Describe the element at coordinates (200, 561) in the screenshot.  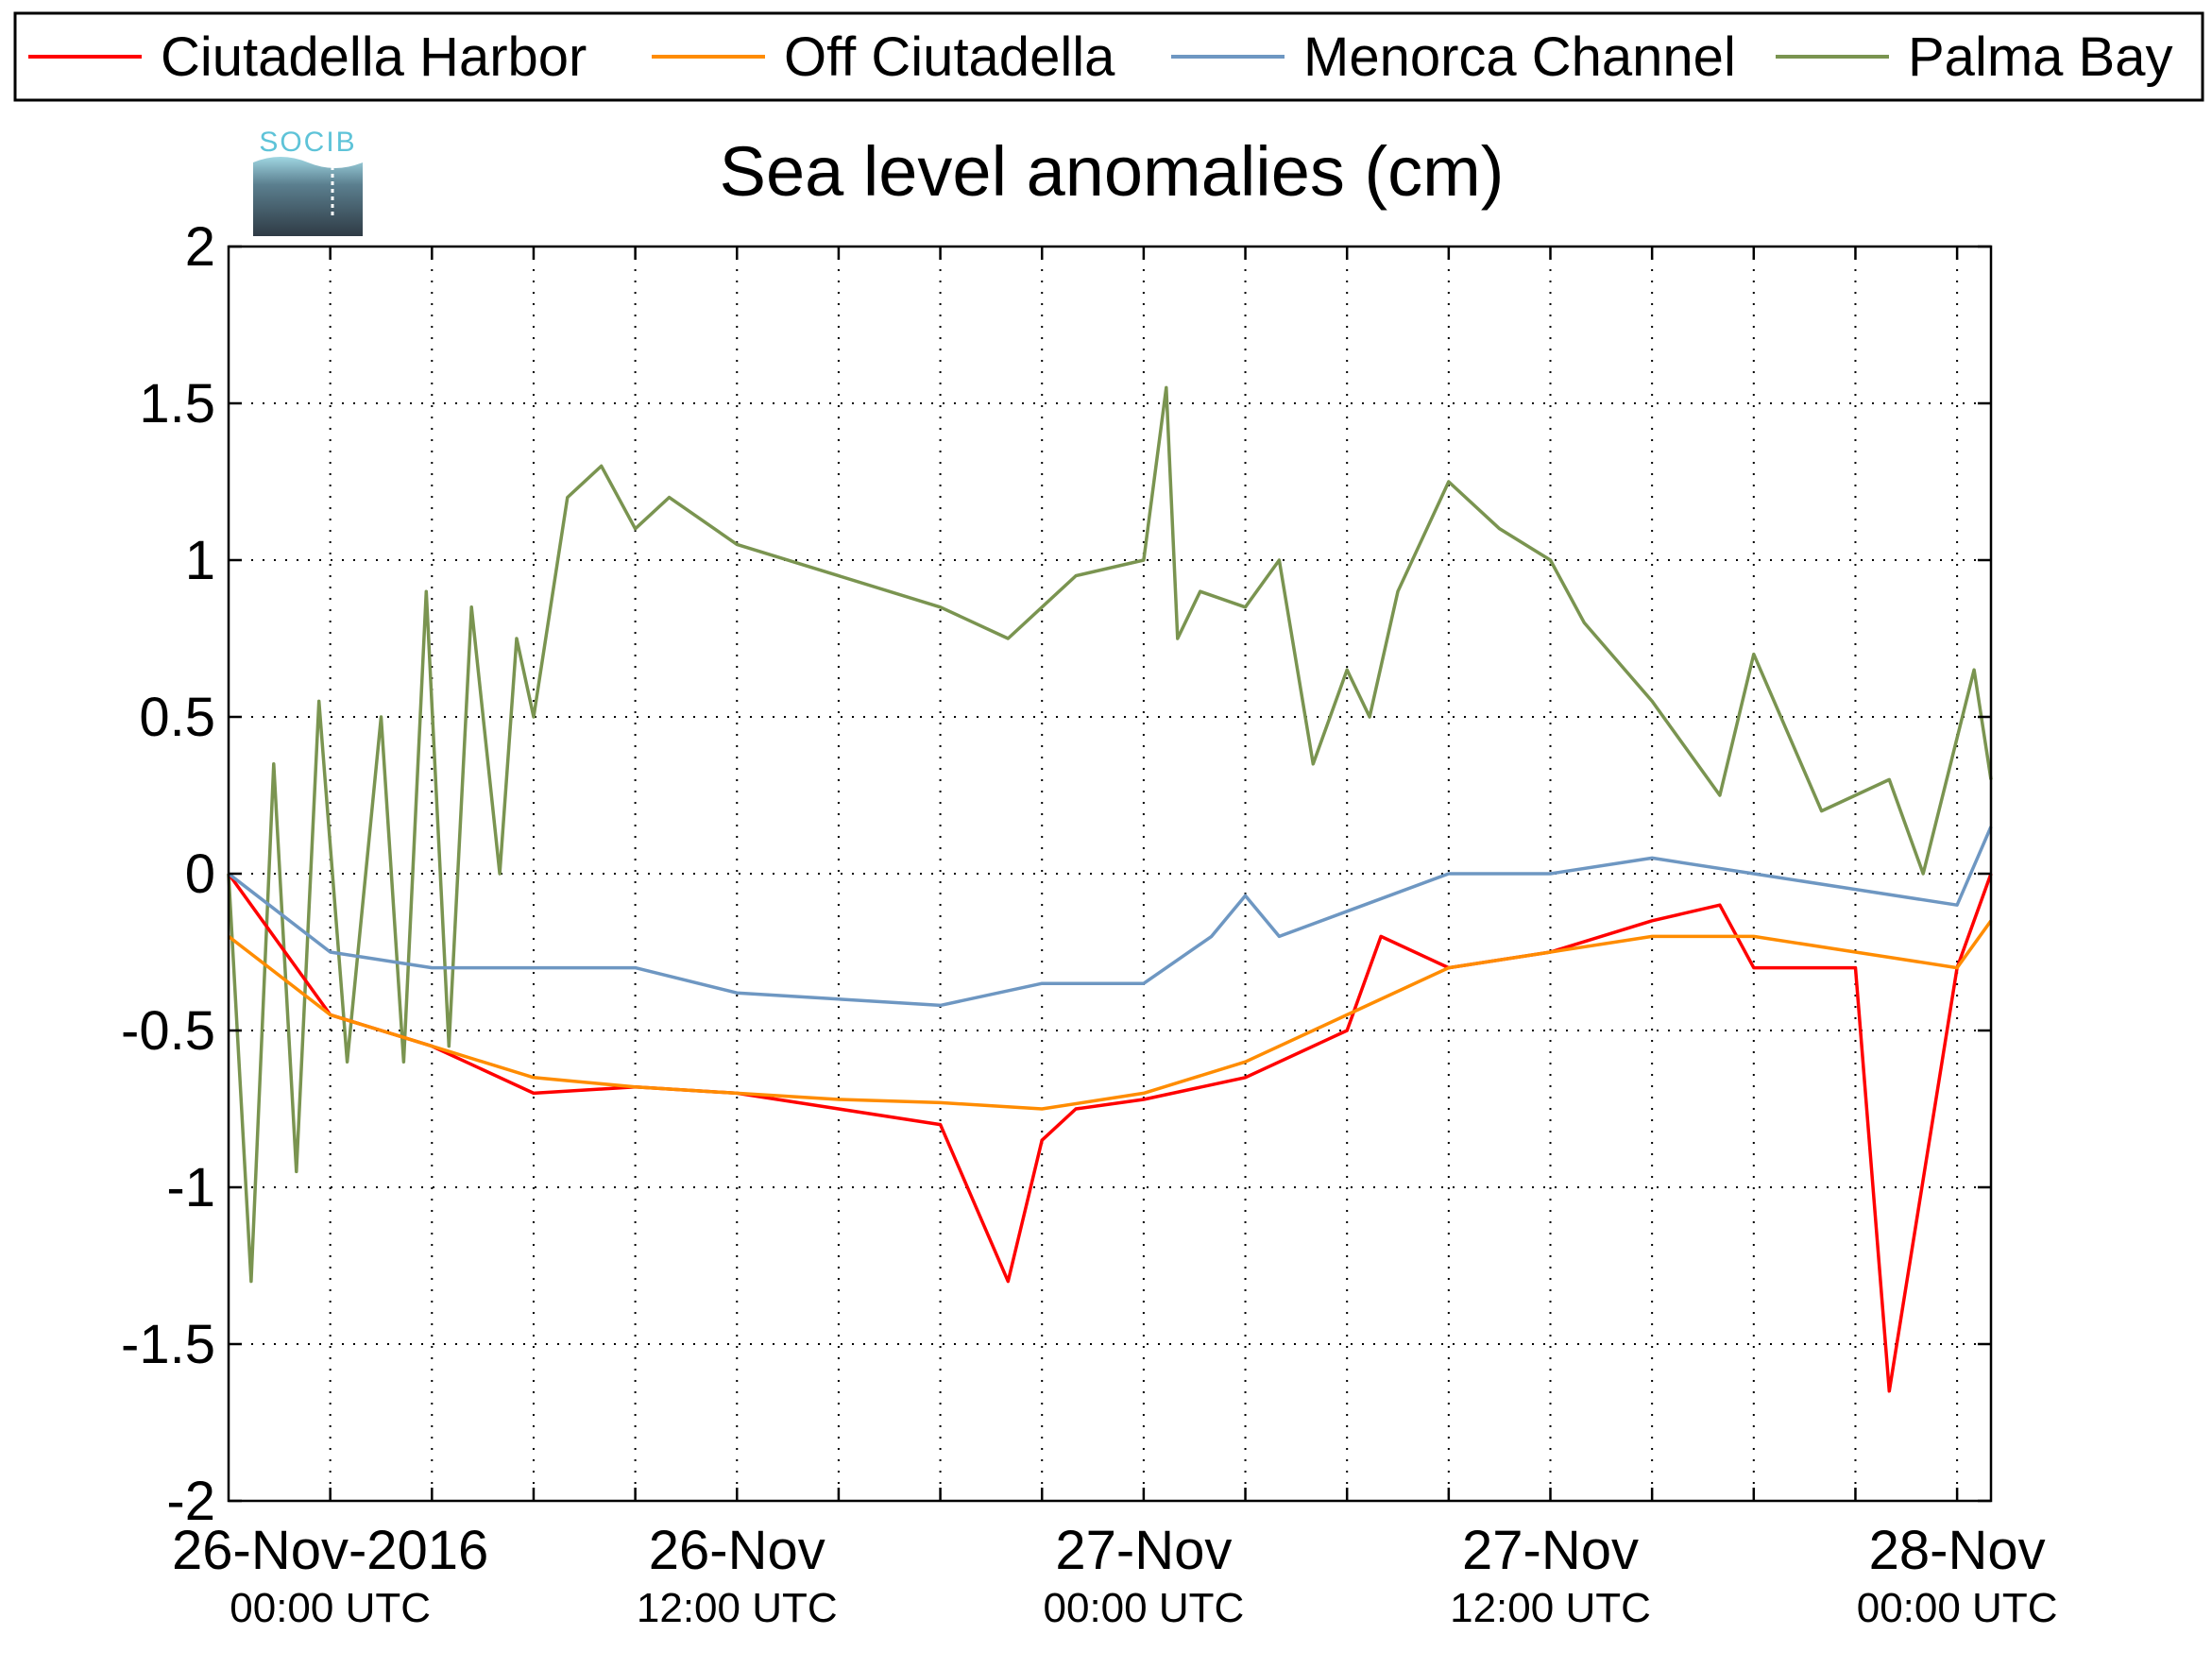
I see `y-tick-label: 1` at that location.